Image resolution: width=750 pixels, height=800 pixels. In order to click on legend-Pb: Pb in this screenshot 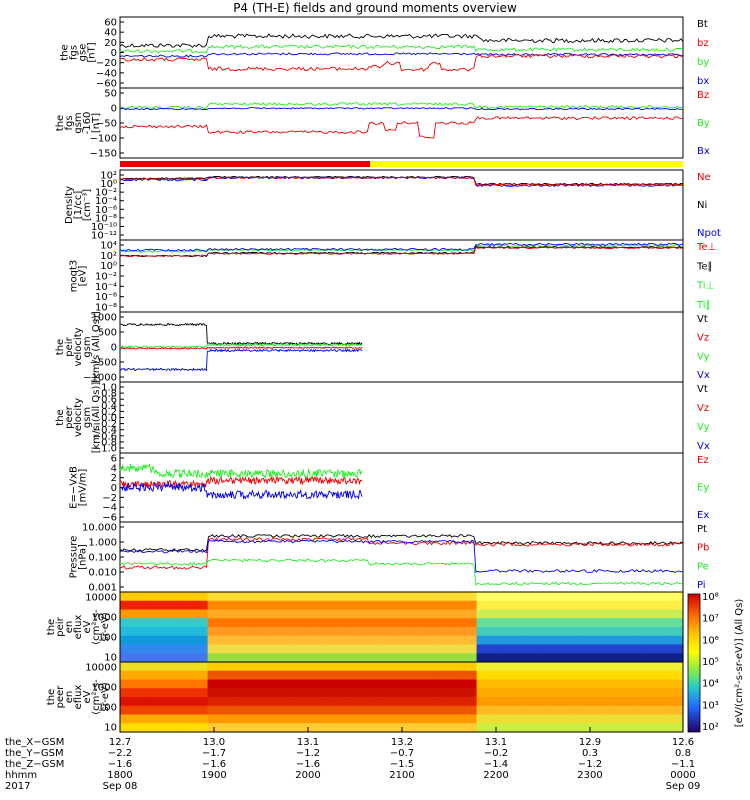, I will do `click(703, 548)`.